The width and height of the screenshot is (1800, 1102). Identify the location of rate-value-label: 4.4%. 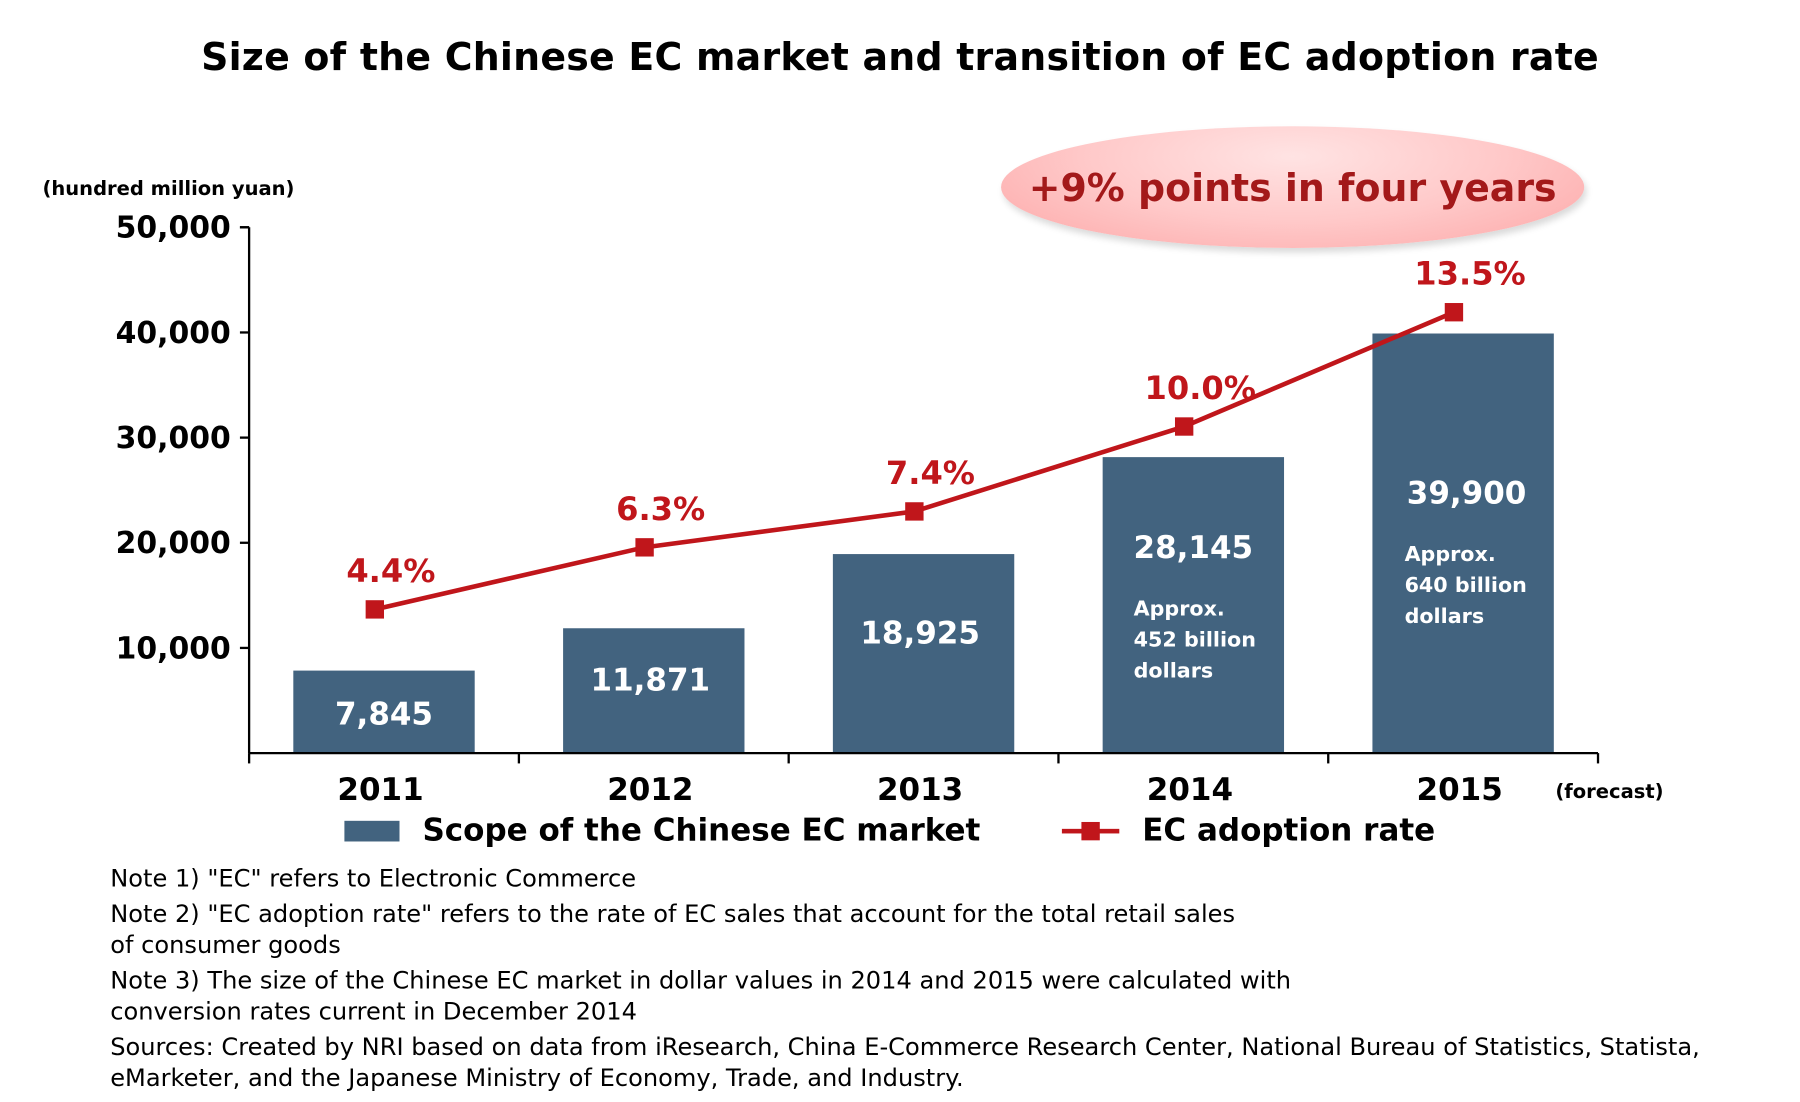
(390, 571).